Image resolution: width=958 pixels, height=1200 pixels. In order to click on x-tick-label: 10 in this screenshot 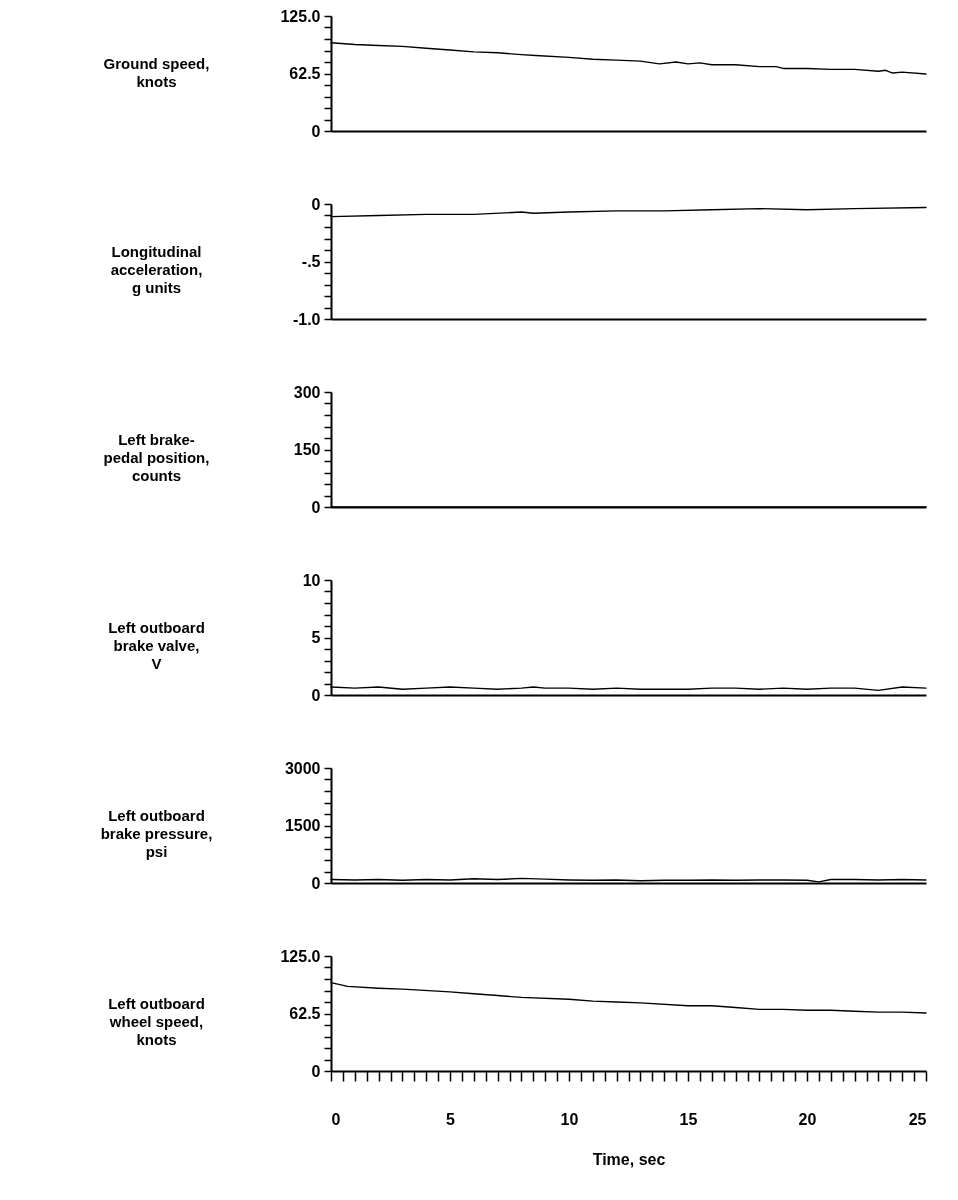, I will do `click(569, 1119)`.